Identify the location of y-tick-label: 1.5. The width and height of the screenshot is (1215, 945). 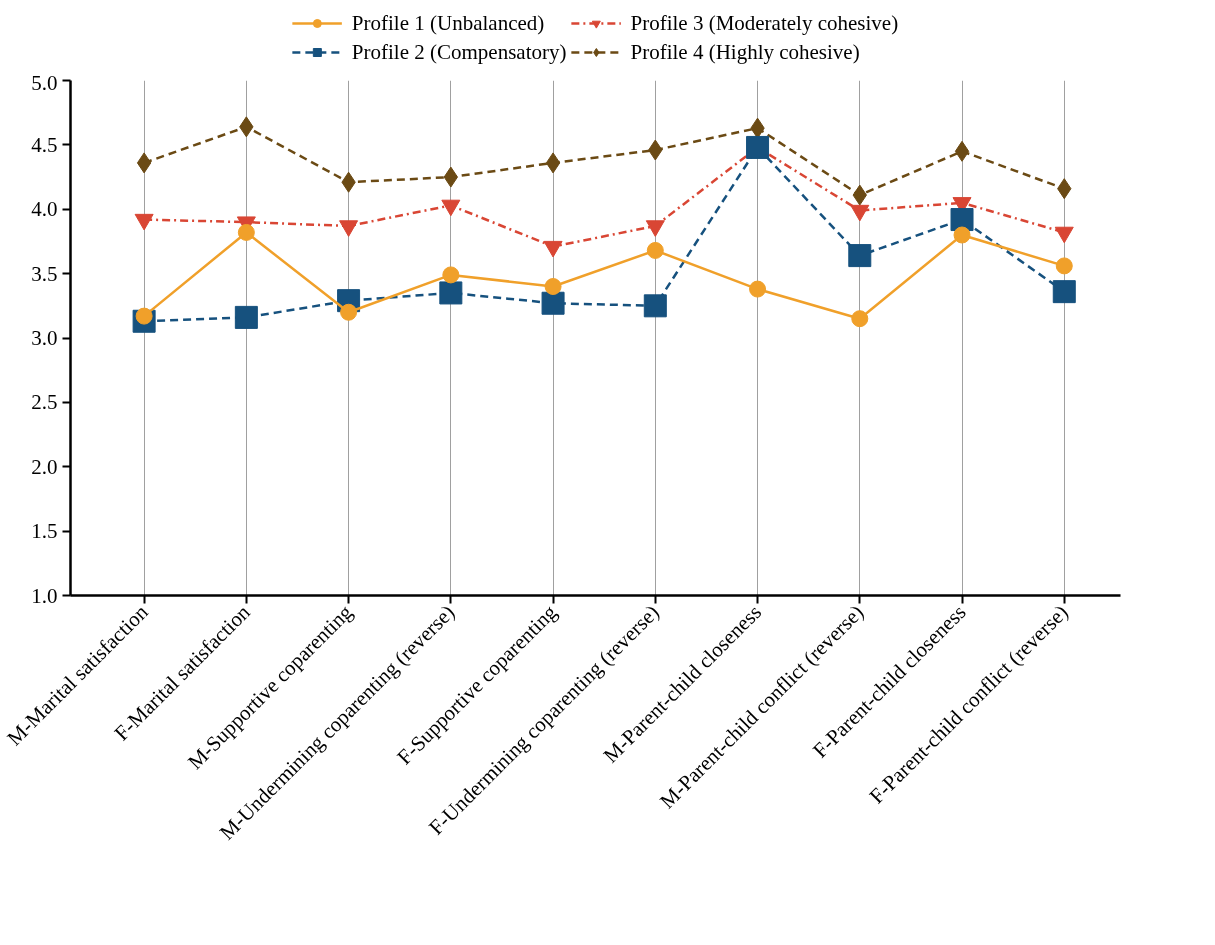
(44, 531).